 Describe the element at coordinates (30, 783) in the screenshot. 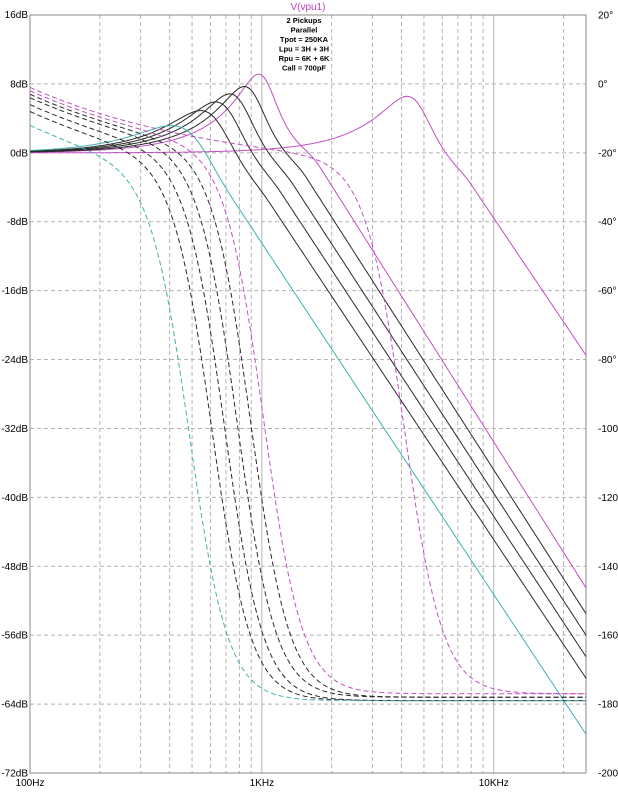

I see `x-tick-label: 100Hz` at that location.